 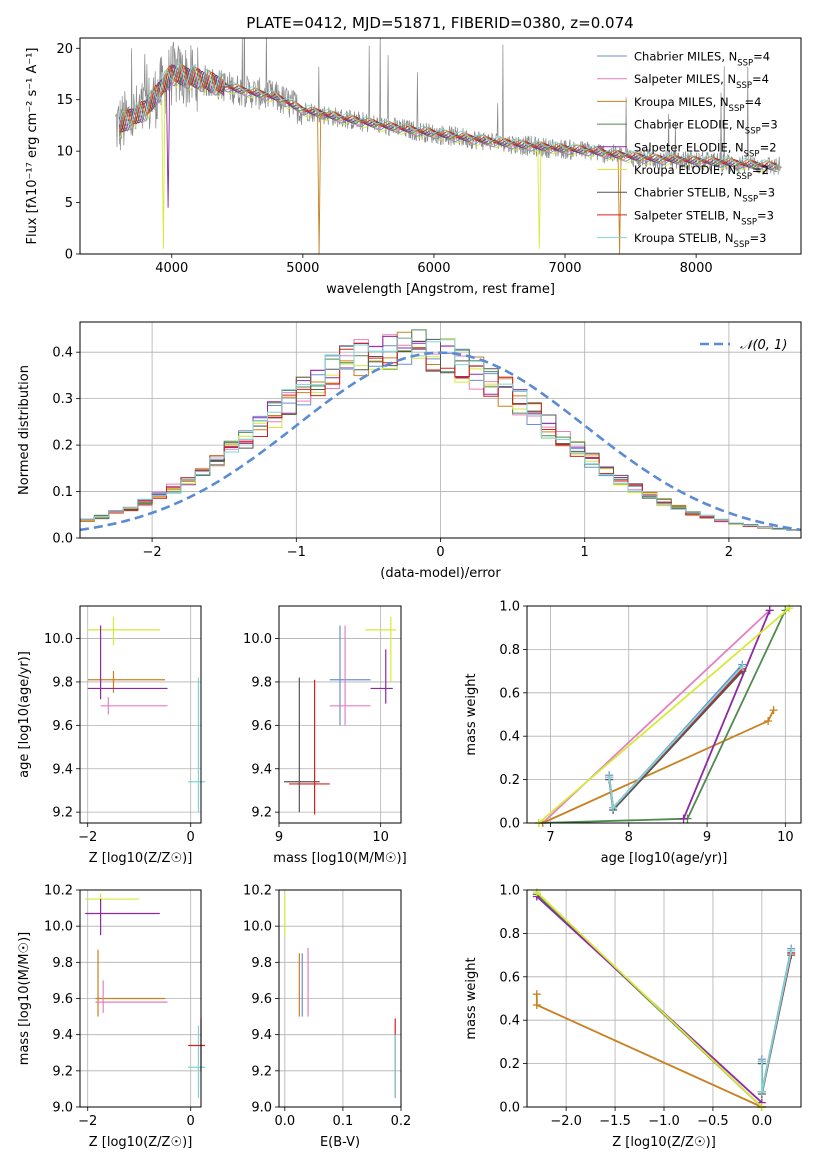 I want to click on residuals-ytick-label: 0.2, so click(x=62, y=446).